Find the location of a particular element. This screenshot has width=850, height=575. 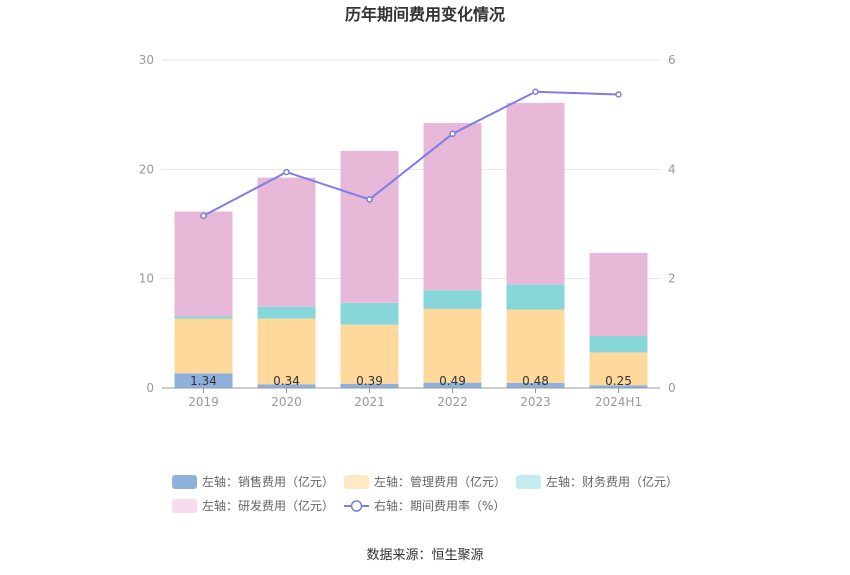

legend-label: 右轴：期间费用率（%） is located at coordinates (439, 505).